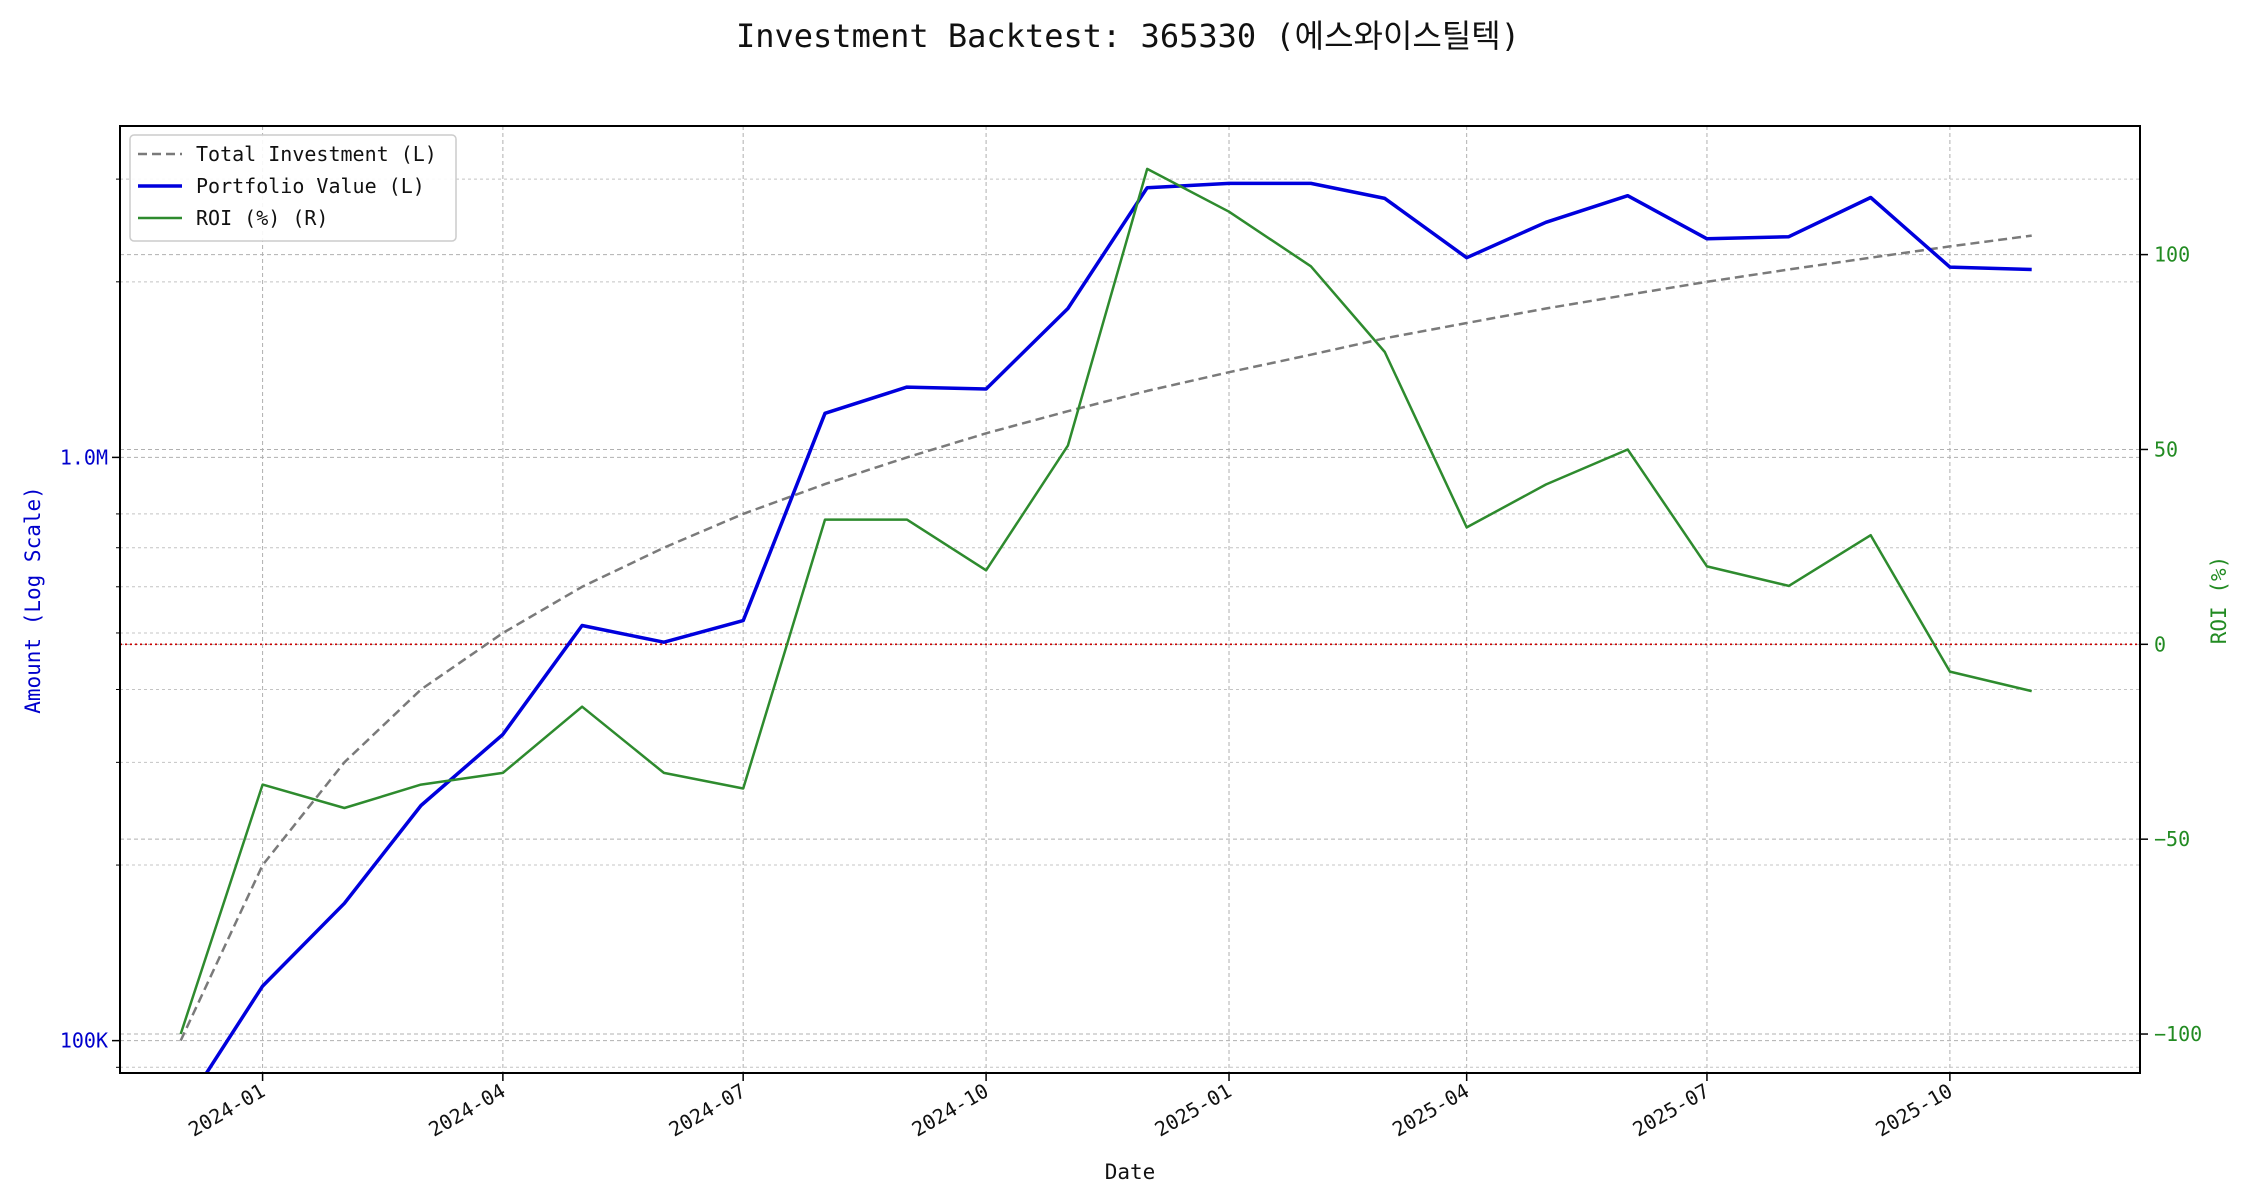 Image resolution: width=2250 pixels, height=1204 pixels. What do you see at coordinates (262, 218) in the screenshot?
I see `legend-label-roi: ROI (%) (R)` at bounding box center [262, 218].